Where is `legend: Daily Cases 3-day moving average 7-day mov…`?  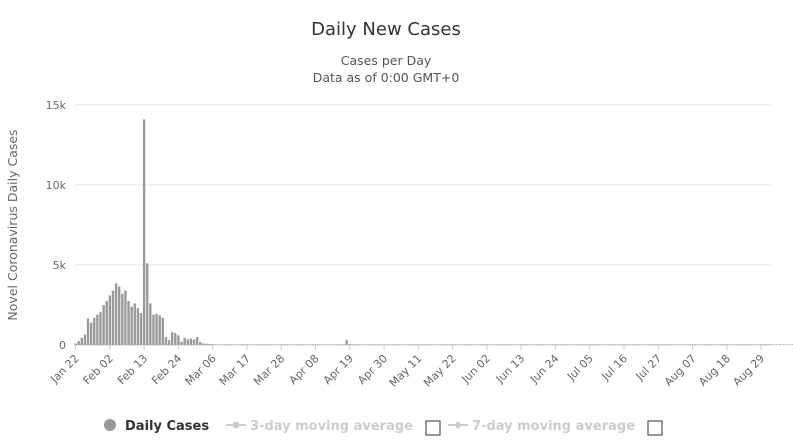 legend: Daily Cases 3-day moving average 7-day mov… is located at coordinates (383, 427).